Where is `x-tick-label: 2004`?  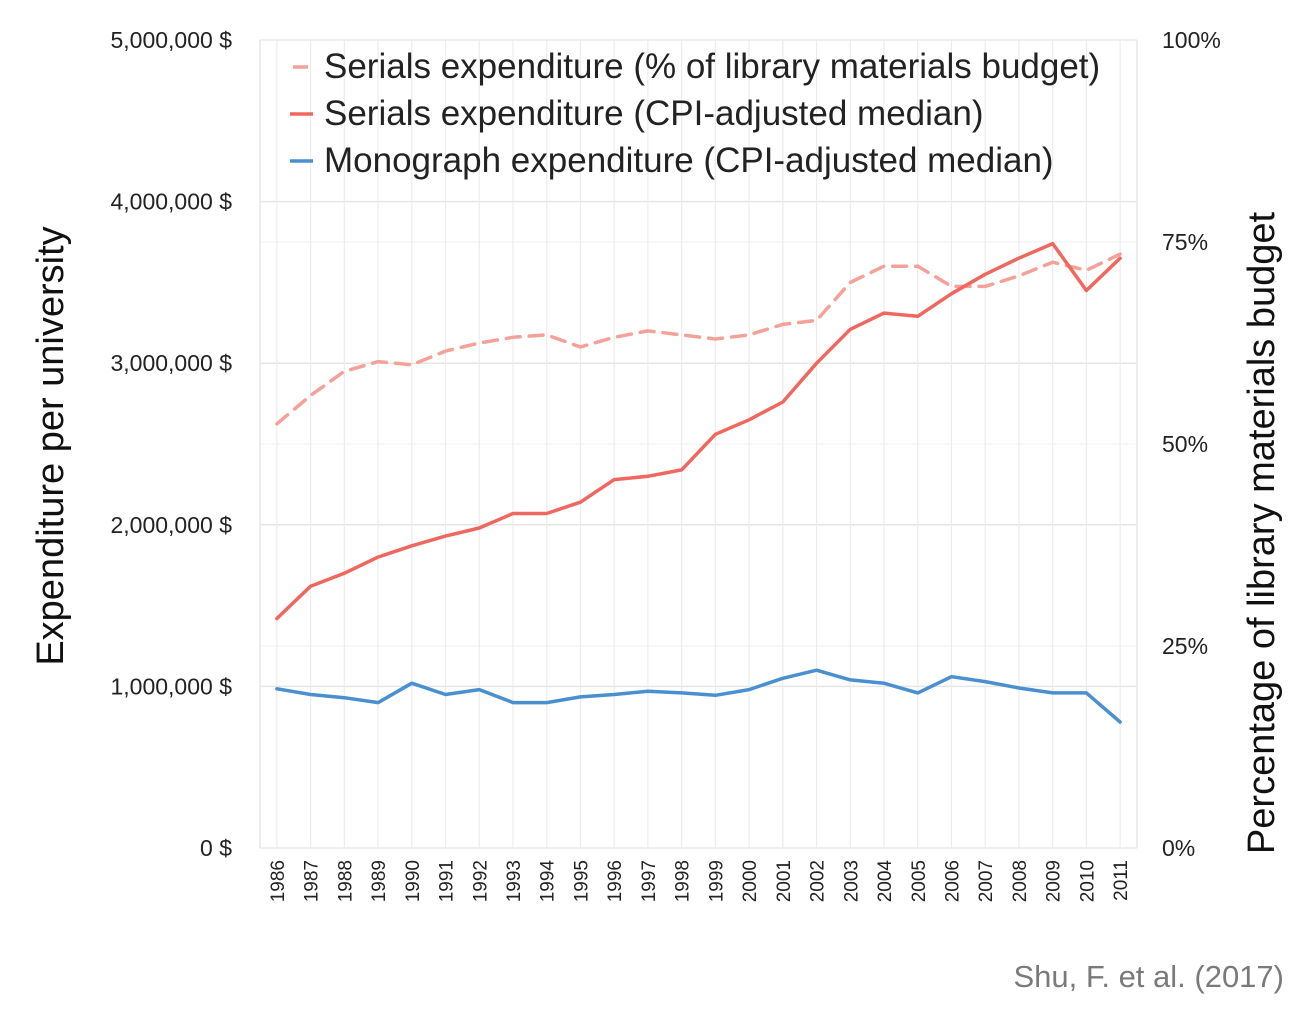 x-tick-label: 2004 is located at coordinates (885, 881).